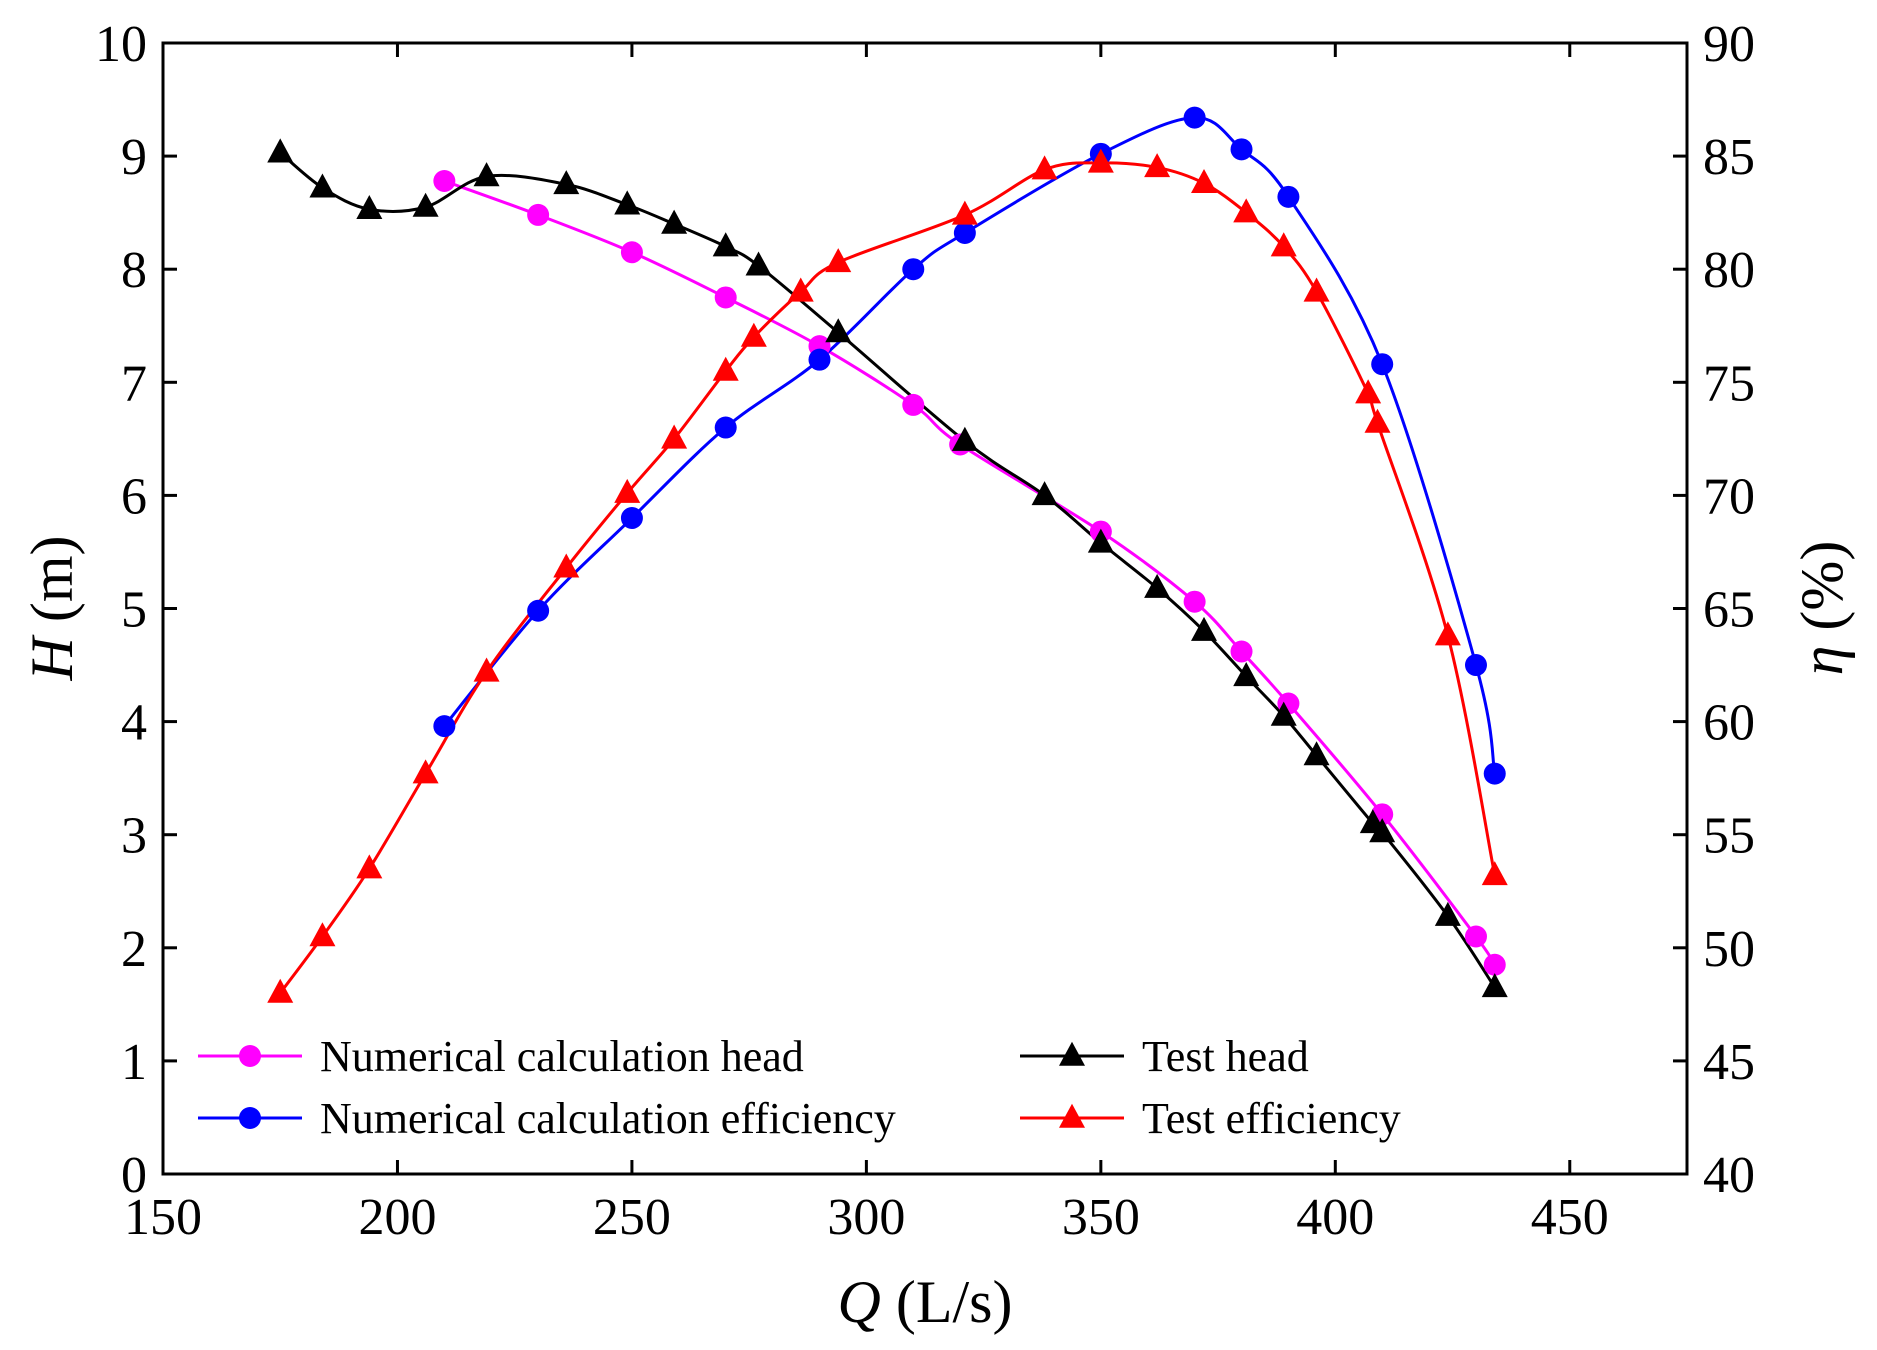 The height and width of the screenshot is (1350, 1877). What do you see at coordinates (1271, 1118) in the screenshot?
I see `legend-label-test-efficiency: Test efficiency` at bounding box center [1271, 1118].